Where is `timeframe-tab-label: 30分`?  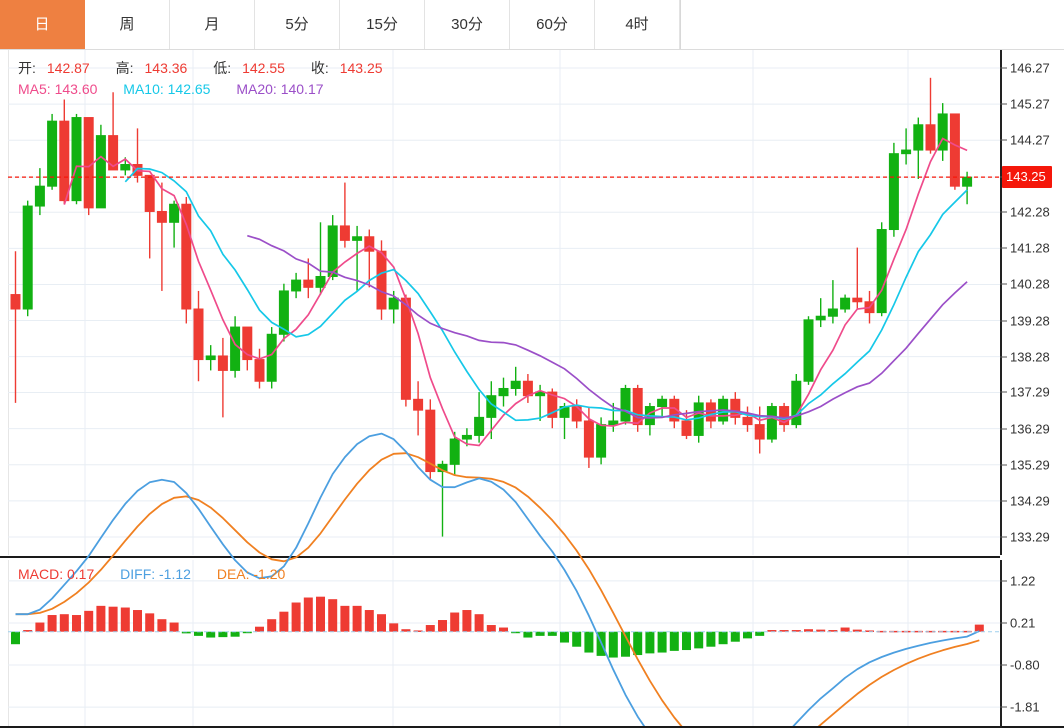 timeframe-tab-label: 30分 is located at coordinates (467, 24).